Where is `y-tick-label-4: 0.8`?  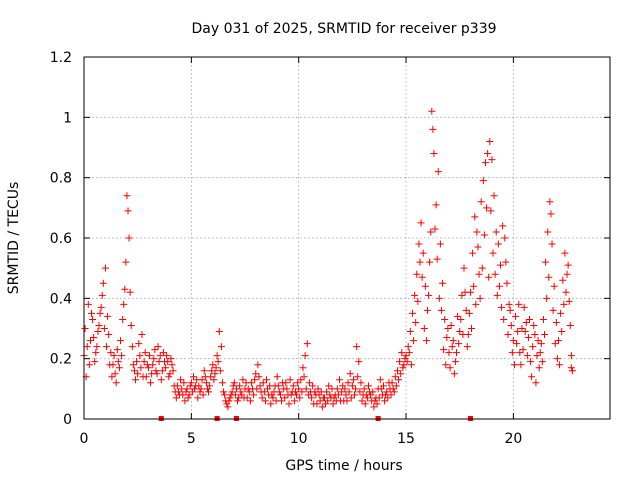
y-tick-label-4: 0.8 is located at coordinates (61, 179).